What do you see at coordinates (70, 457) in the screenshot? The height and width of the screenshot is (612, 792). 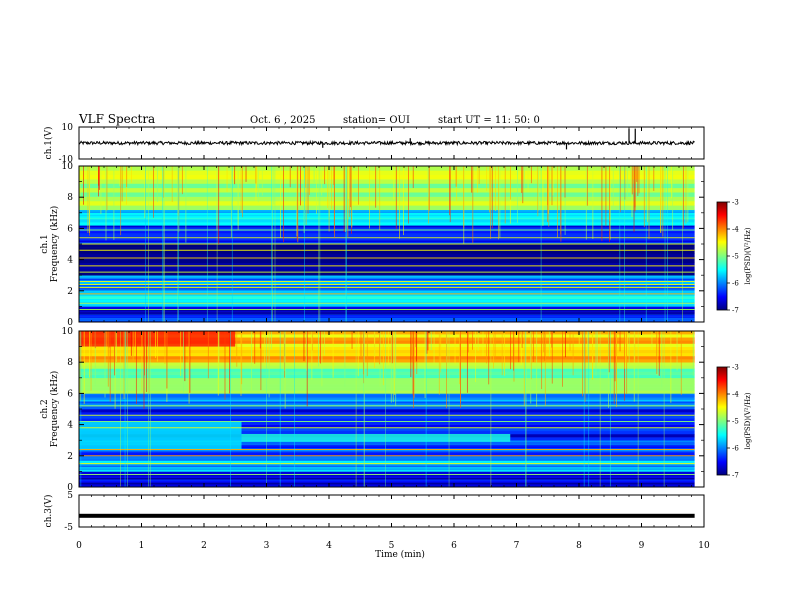 I see `y-tick-label: 2` at bounding box center [70, 457].